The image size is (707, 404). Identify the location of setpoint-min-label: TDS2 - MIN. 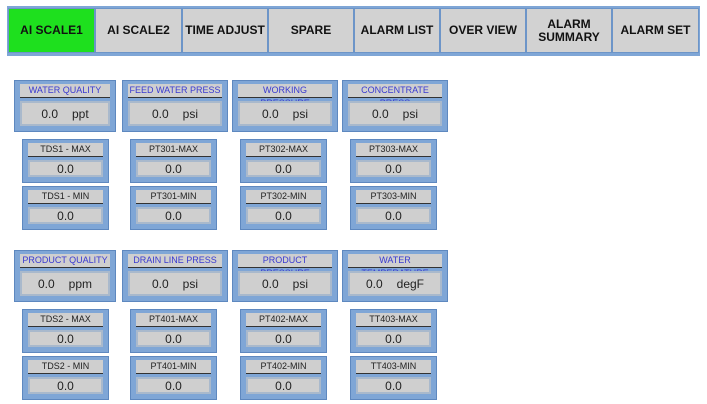
(65, 367).